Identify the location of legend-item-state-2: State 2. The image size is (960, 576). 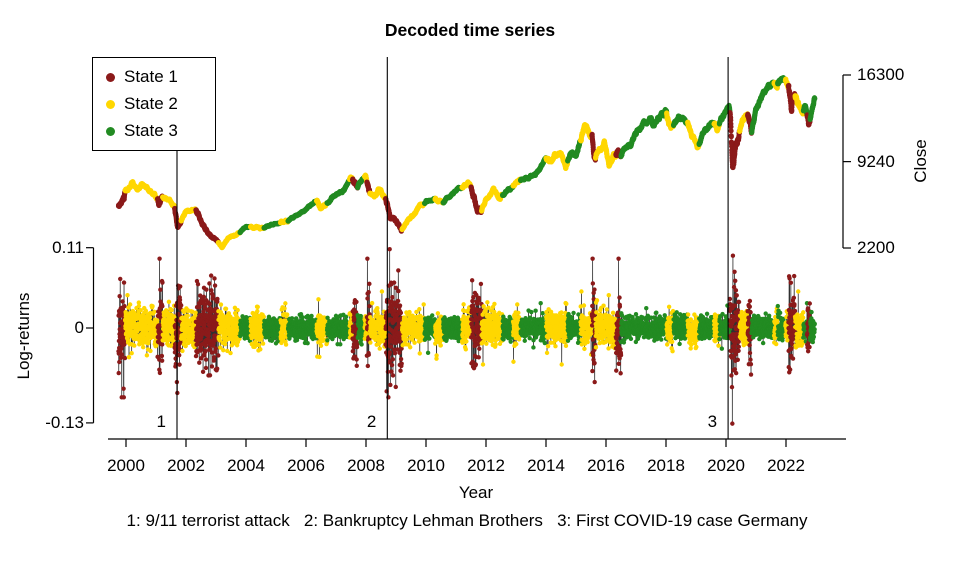
(160, 104).